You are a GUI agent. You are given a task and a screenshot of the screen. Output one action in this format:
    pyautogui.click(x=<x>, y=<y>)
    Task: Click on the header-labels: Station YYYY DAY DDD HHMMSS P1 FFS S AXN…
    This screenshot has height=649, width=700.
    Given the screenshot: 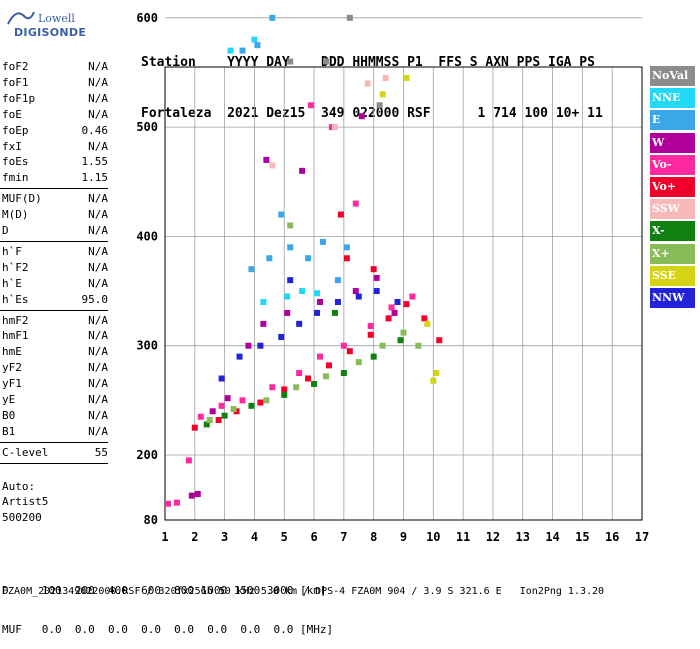 What is the action you would take?
    pyautogui.click(x=368, y=62)
    